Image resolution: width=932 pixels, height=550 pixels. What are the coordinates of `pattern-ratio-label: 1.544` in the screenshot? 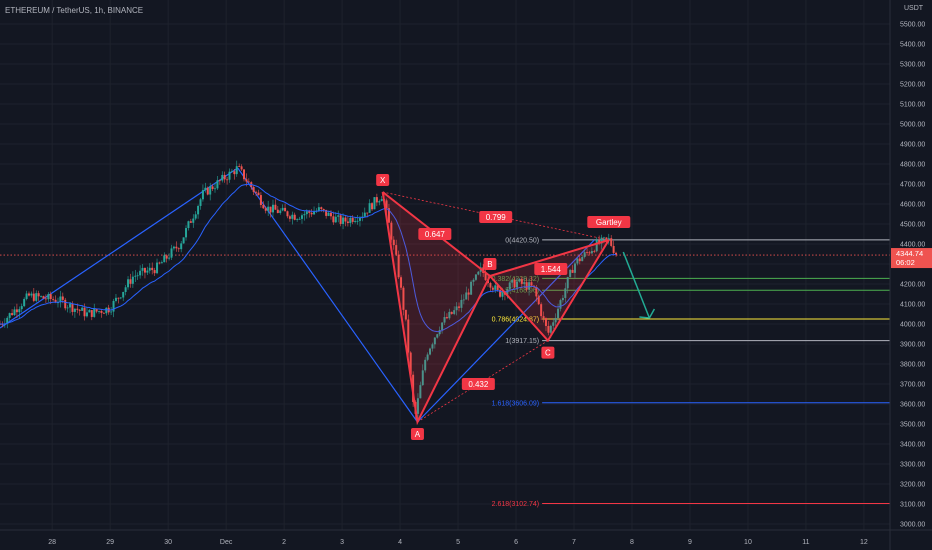 It's located at (551, 269).